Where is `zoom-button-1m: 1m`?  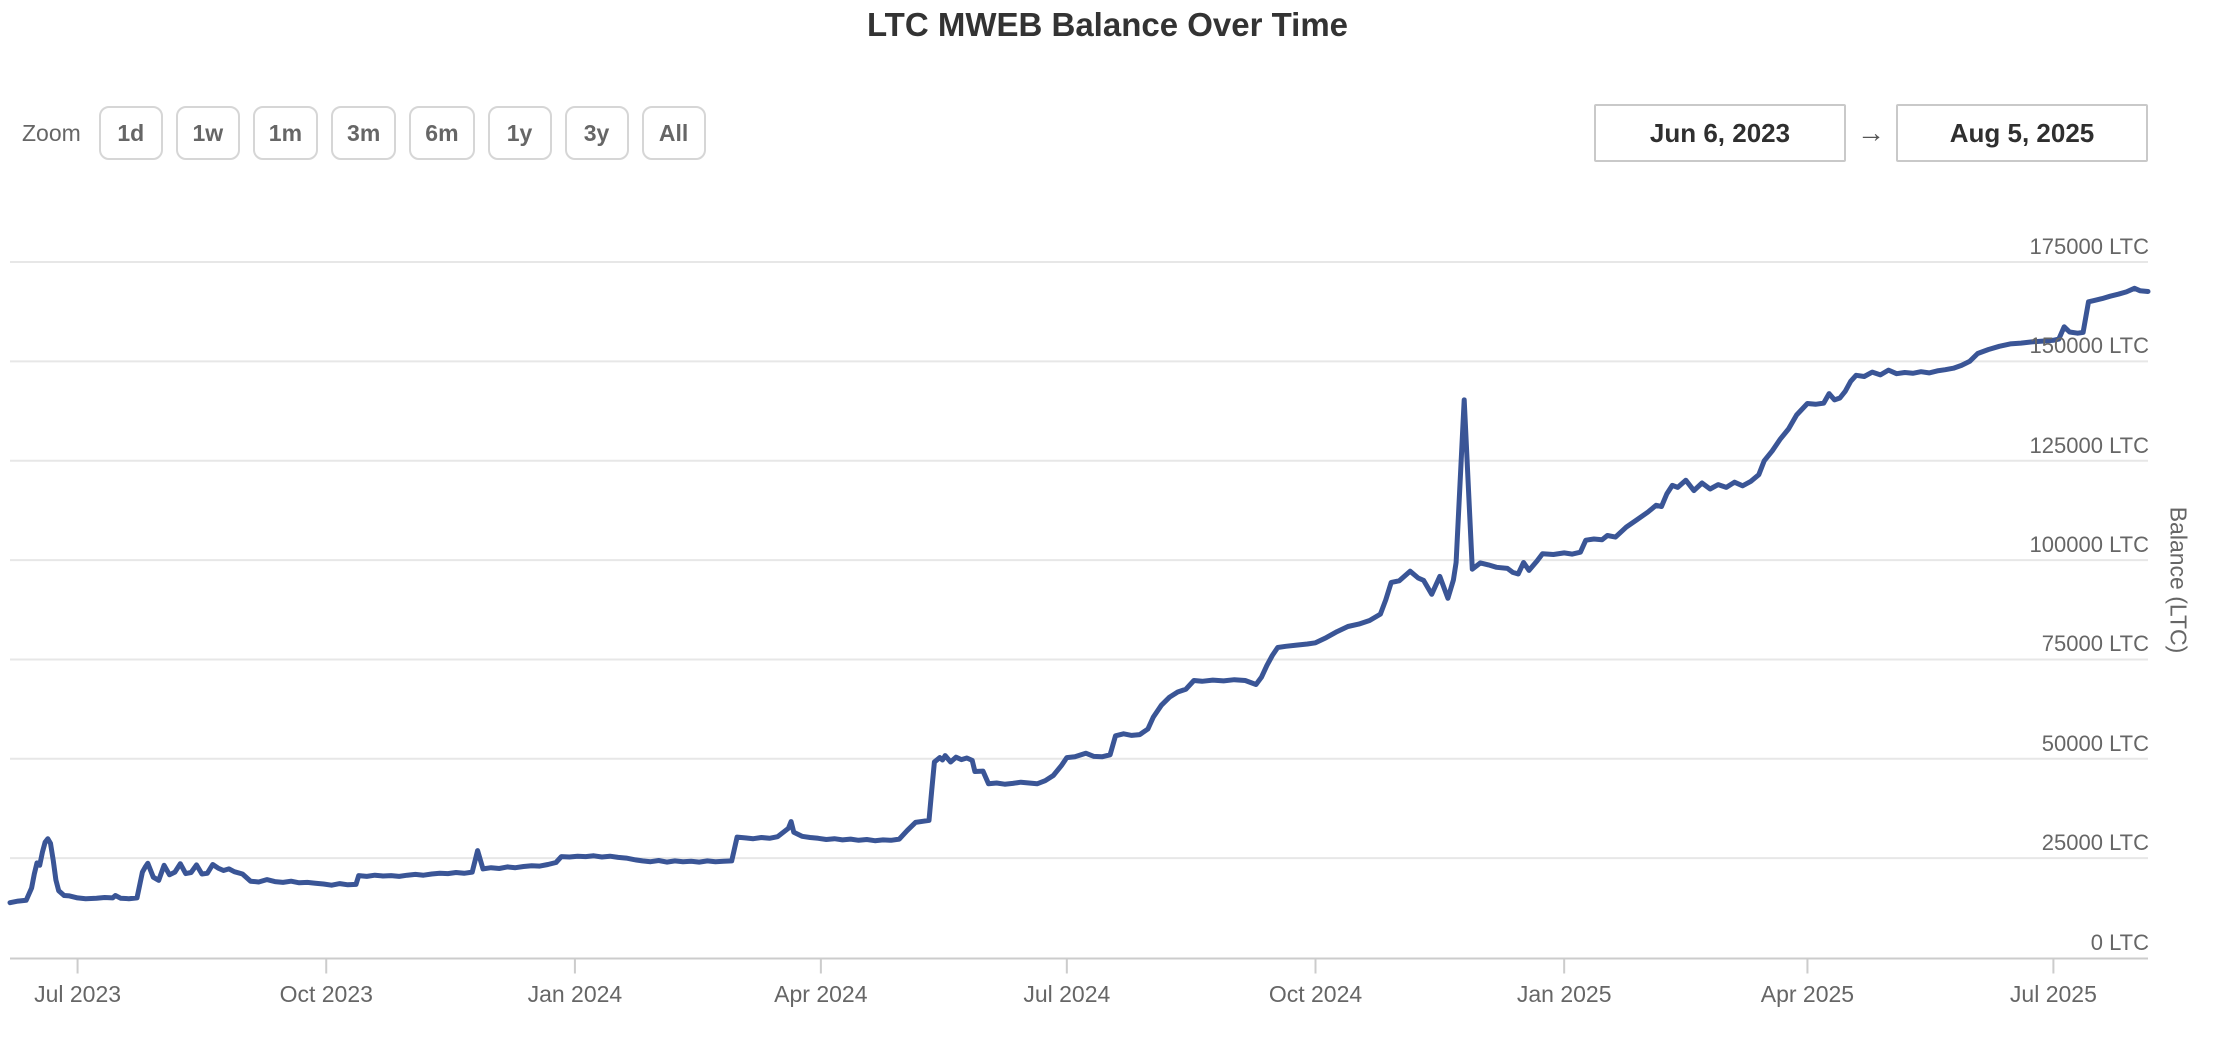
zoom-button-1m: 1m is located at coordinates (285, 133).